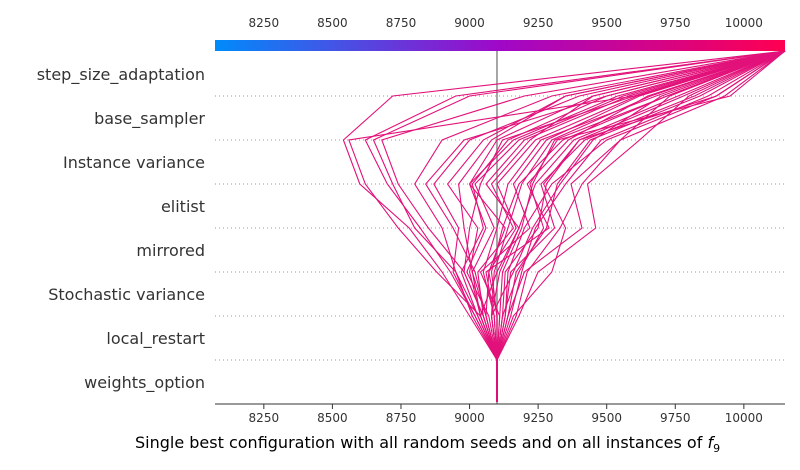 This screenshot has height=470, width=800. I want to click on bottom-axis-ticks: 8250 8500 8750 9000 9250 9500 9750 10000, so click(506, 414).